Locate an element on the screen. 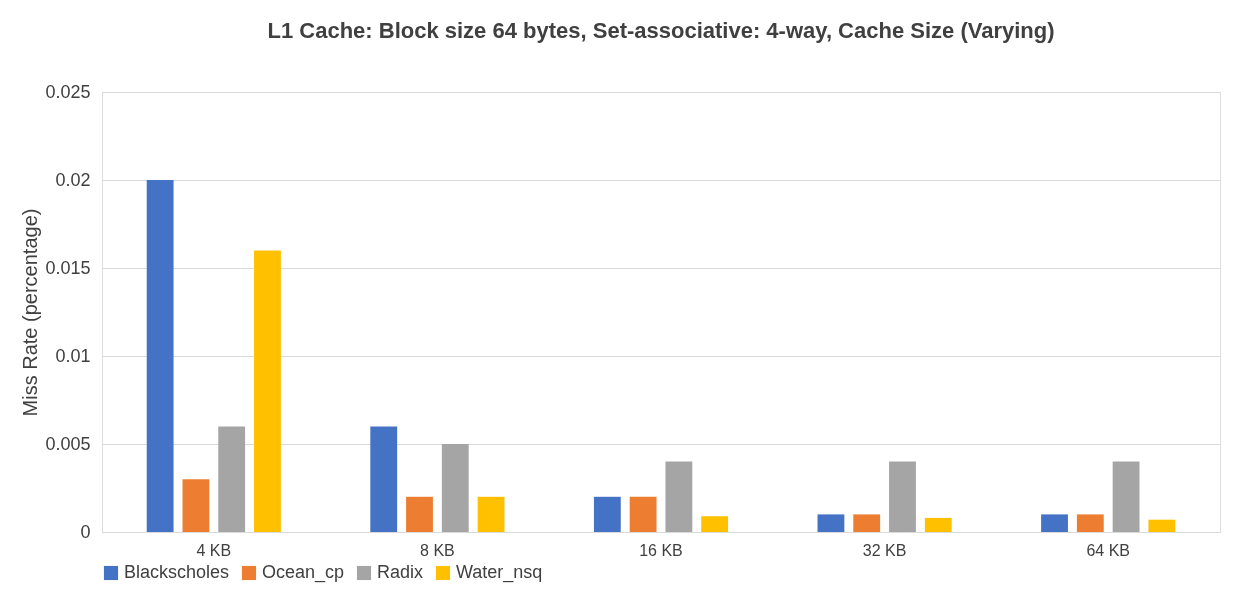 This screenshot has height=592, width=1245. y-tick-label: 0.015 is located at coordinates (68, 267).